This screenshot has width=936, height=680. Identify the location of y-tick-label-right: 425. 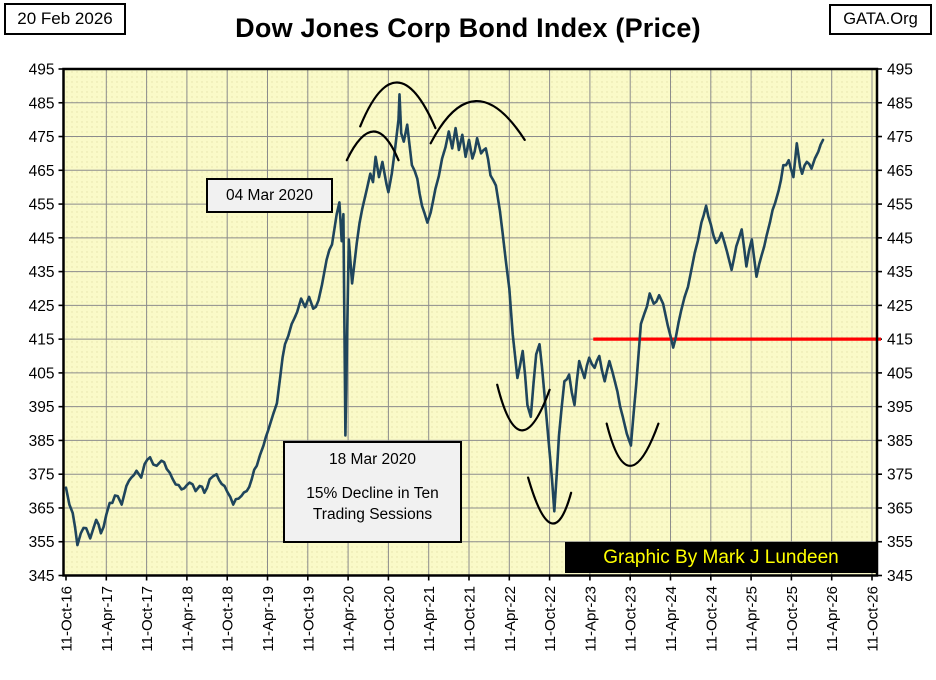
(900, 306).